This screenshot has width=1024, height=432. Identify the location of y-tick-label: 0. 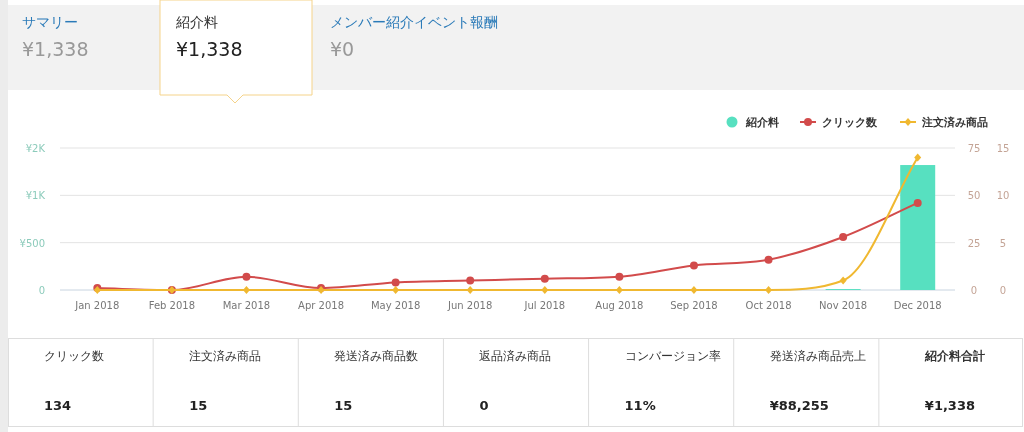
(41, 290).